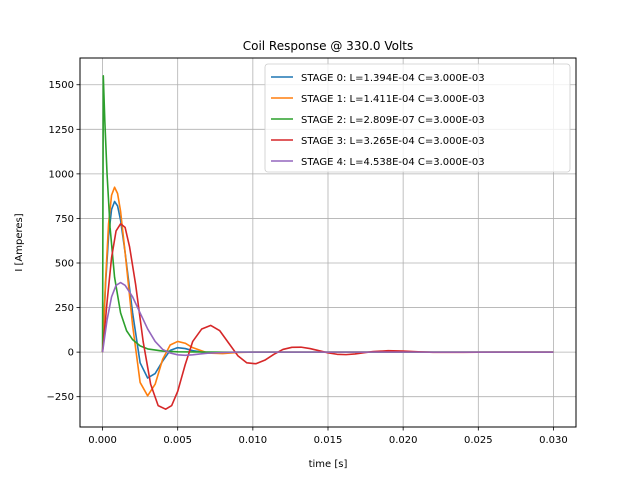 Image resolution: width=640 pixels, height=480 pixels. What do you see at coordinates (328, 440) in the screenshot?
I see `x-tick-label: 0.015` at bounding box center [328, 440].